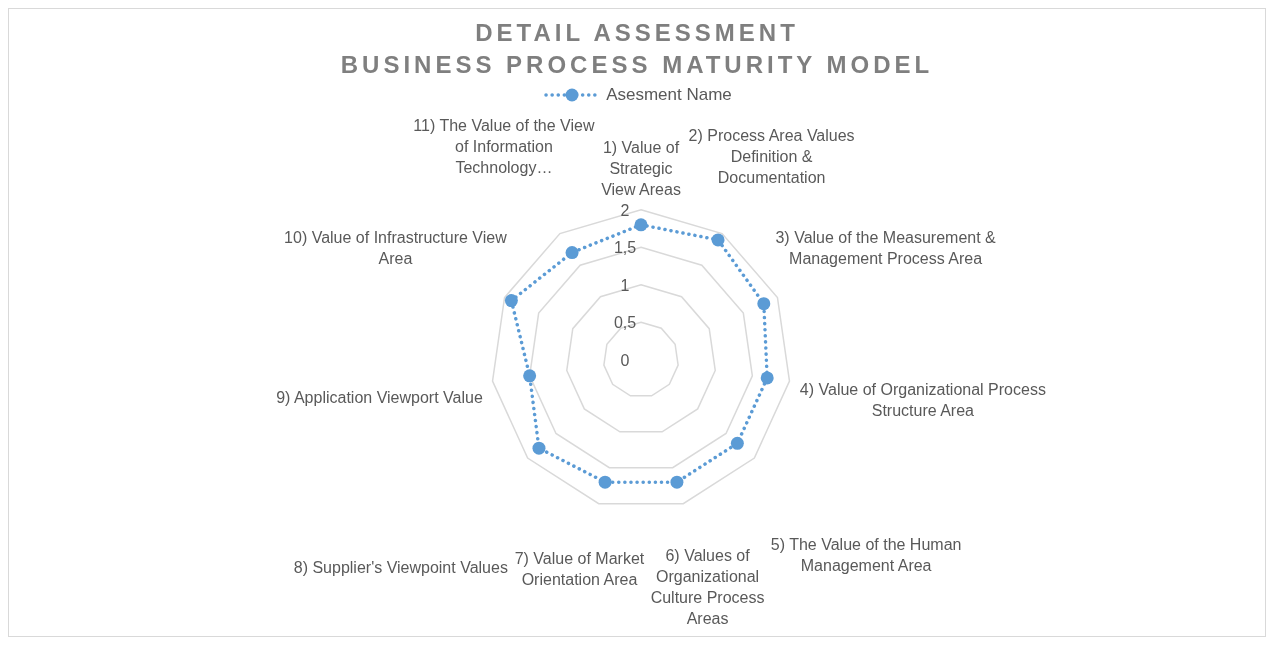 The image size is (1274, 645). What do you see at coordinates (641, 168) in the screenshot?
I see `spoke-label: 1) Value of Strategic View Areas` at bounding box center [641, 168].